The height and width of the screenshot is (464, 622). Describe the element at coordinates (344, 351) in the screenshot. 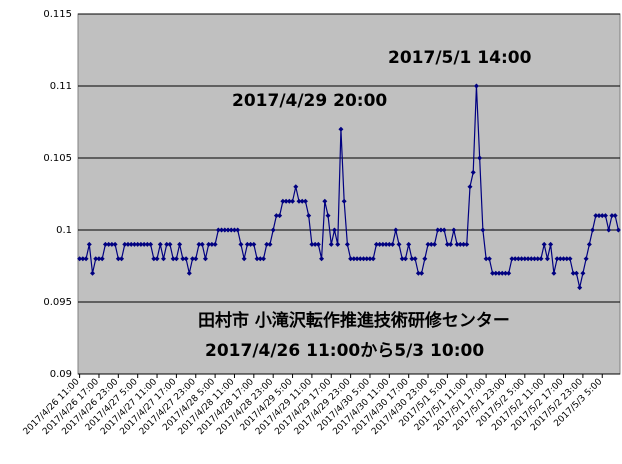

I see `annotation: 2017/4/26 11:00から5/3 10:00` at that location.